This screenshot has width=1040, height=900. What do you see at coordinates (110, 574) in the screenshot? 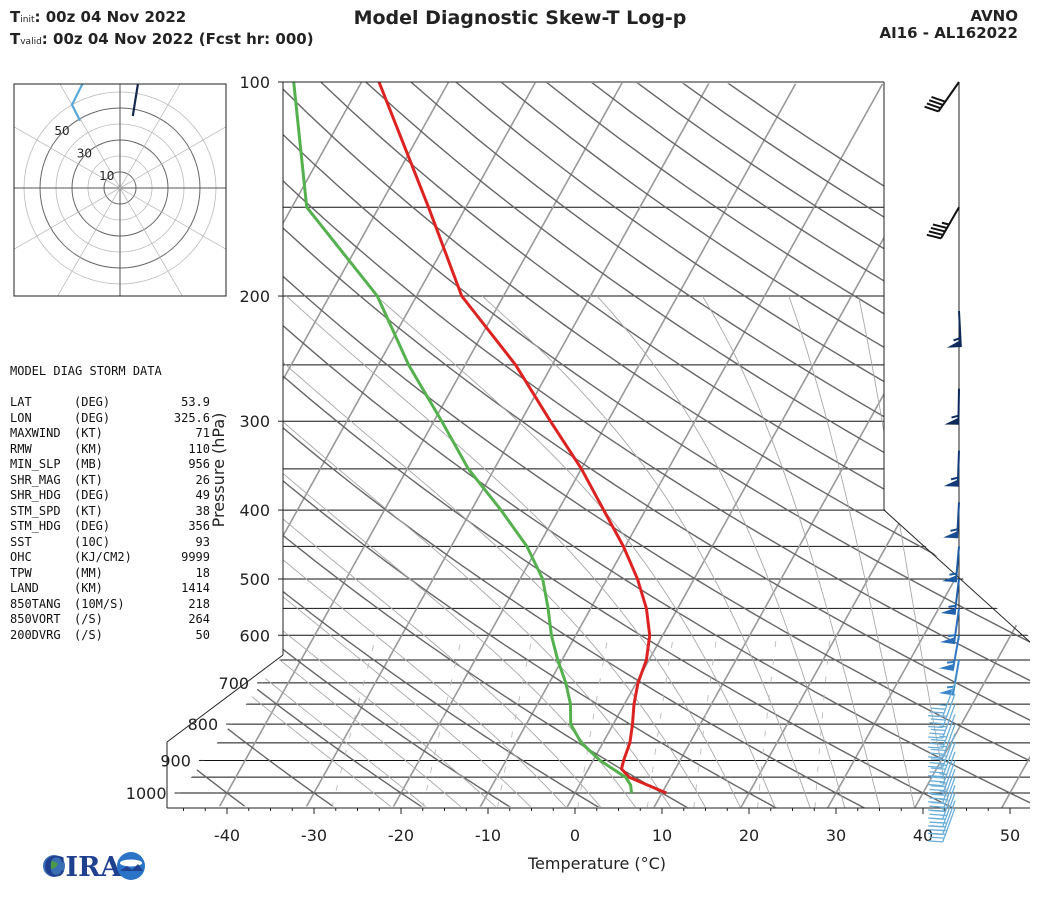
I see `diag-row: TPW (MM) 18` at bounding box center [110, 574].